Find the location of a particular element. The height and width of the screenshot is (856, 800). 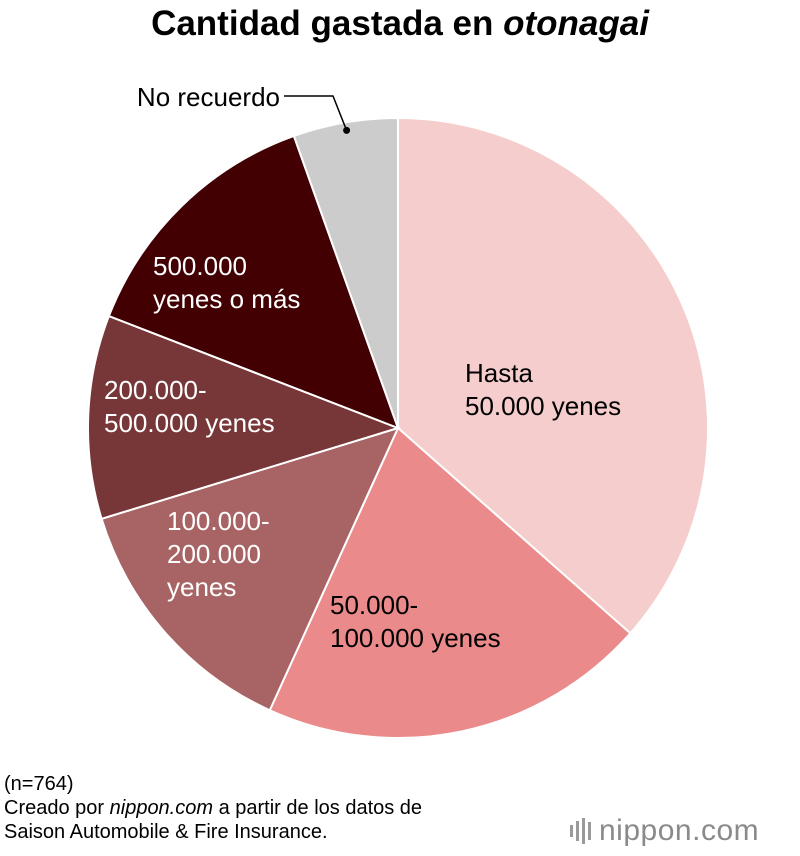

slice-label-line: 100.000- is located at coordinates (218, 521).